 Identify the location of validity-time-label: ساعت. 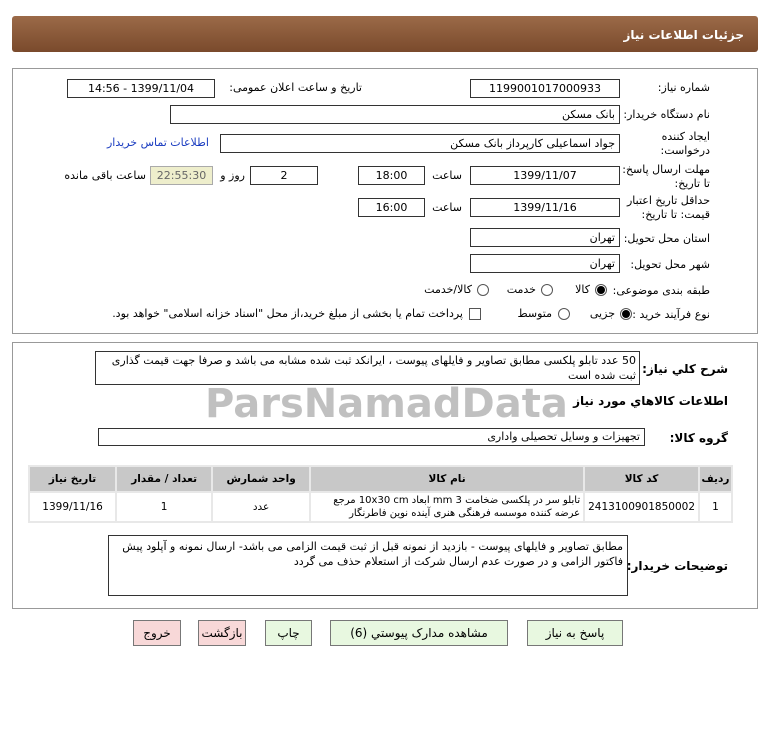
(447, 207).